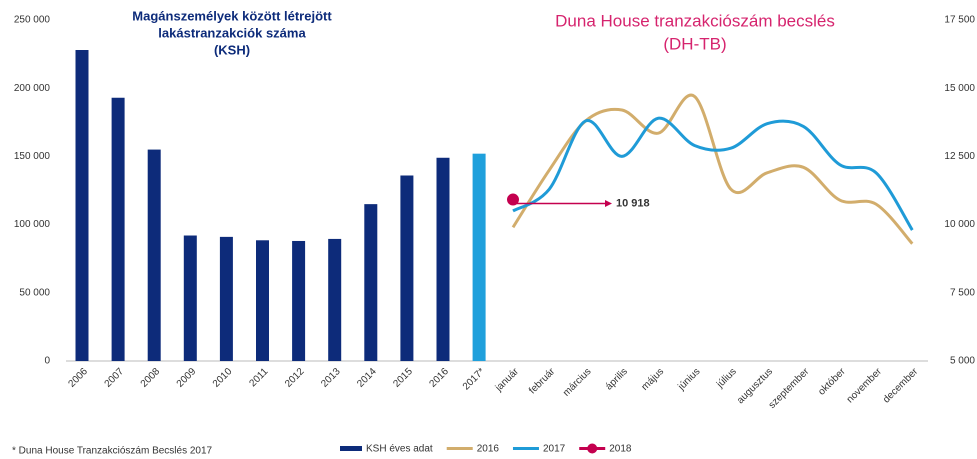  What do you see at coordinates (187, 378) in the screenshot?
I see `x-tick-label: 2009` at bounding box center [187, 378].